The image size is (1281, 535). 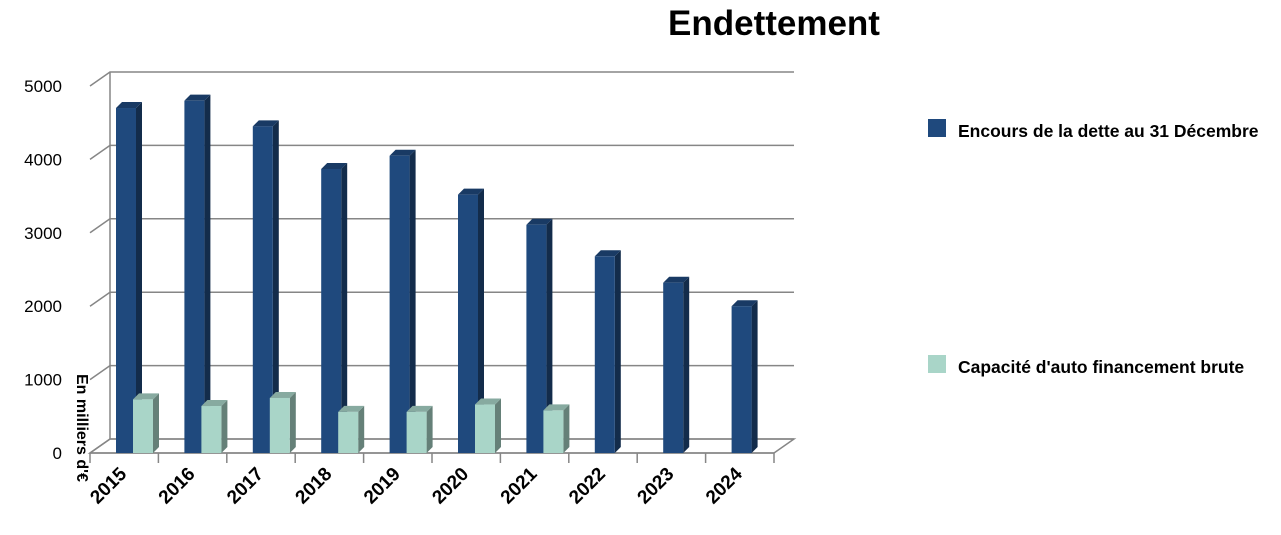 I want to click on bar-caf-2017, so click(x=282, y=422).